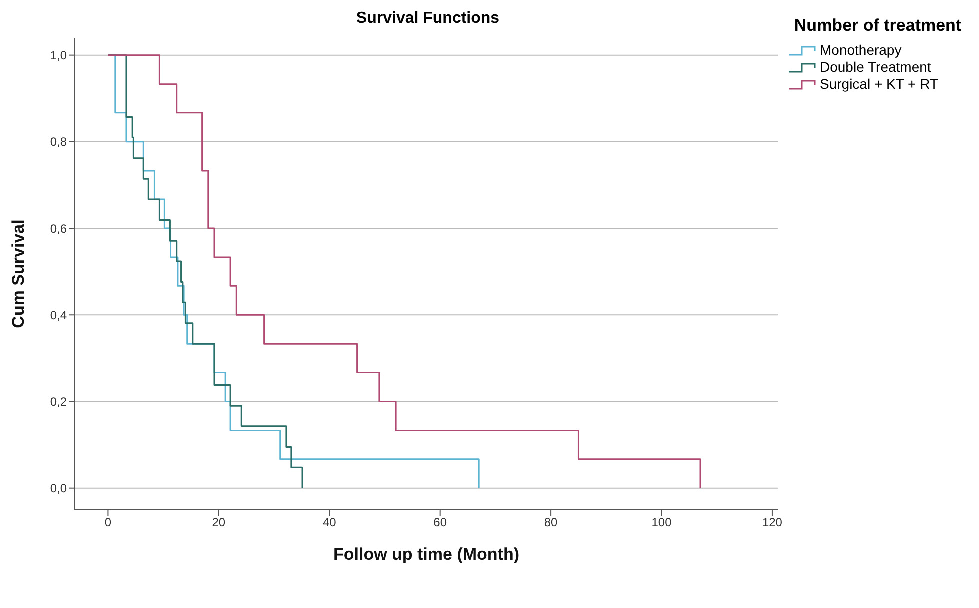 The image size is (979, 608). What do you see at coordinates (861, 50) in the screenshot?
I see `legend-label: Monotherapy` at bounding box center [861, 50].